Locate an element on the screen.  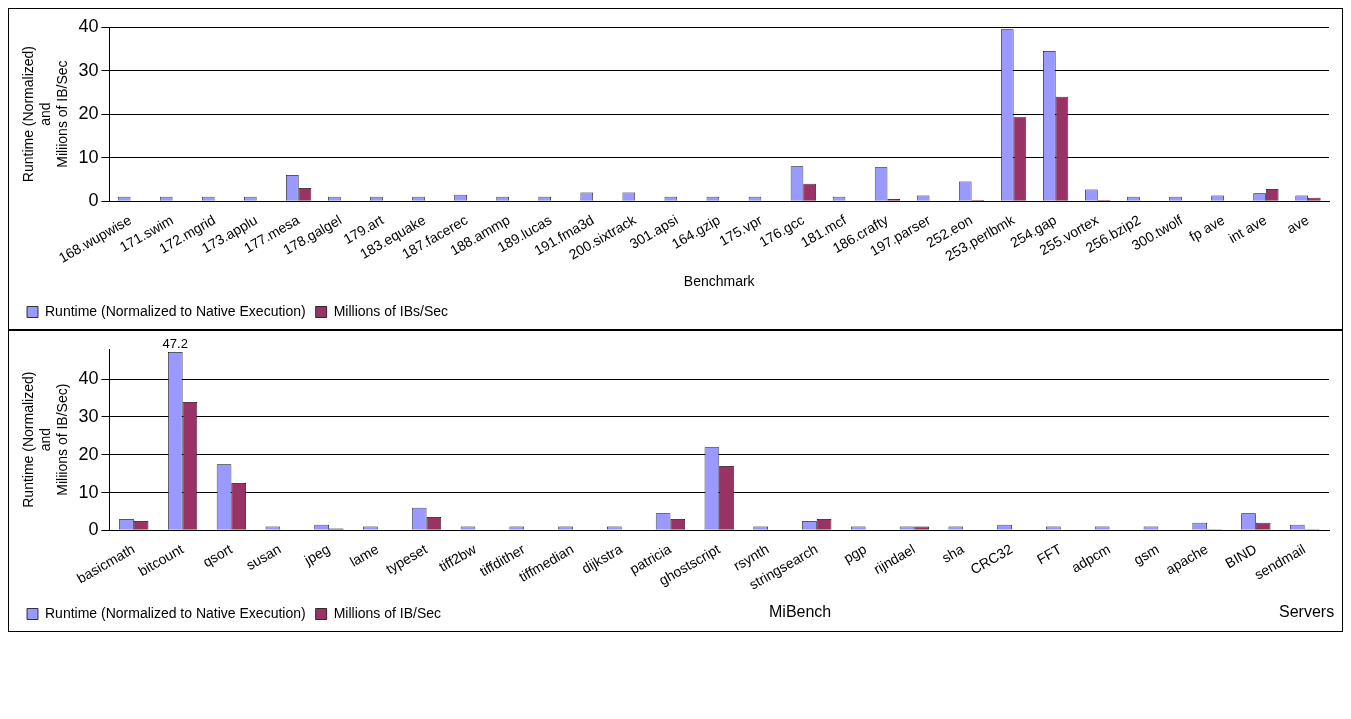
y-axis-title: Runtime (Normalized) and Miliions of IB/Sec is located at coordinates (45, 114).